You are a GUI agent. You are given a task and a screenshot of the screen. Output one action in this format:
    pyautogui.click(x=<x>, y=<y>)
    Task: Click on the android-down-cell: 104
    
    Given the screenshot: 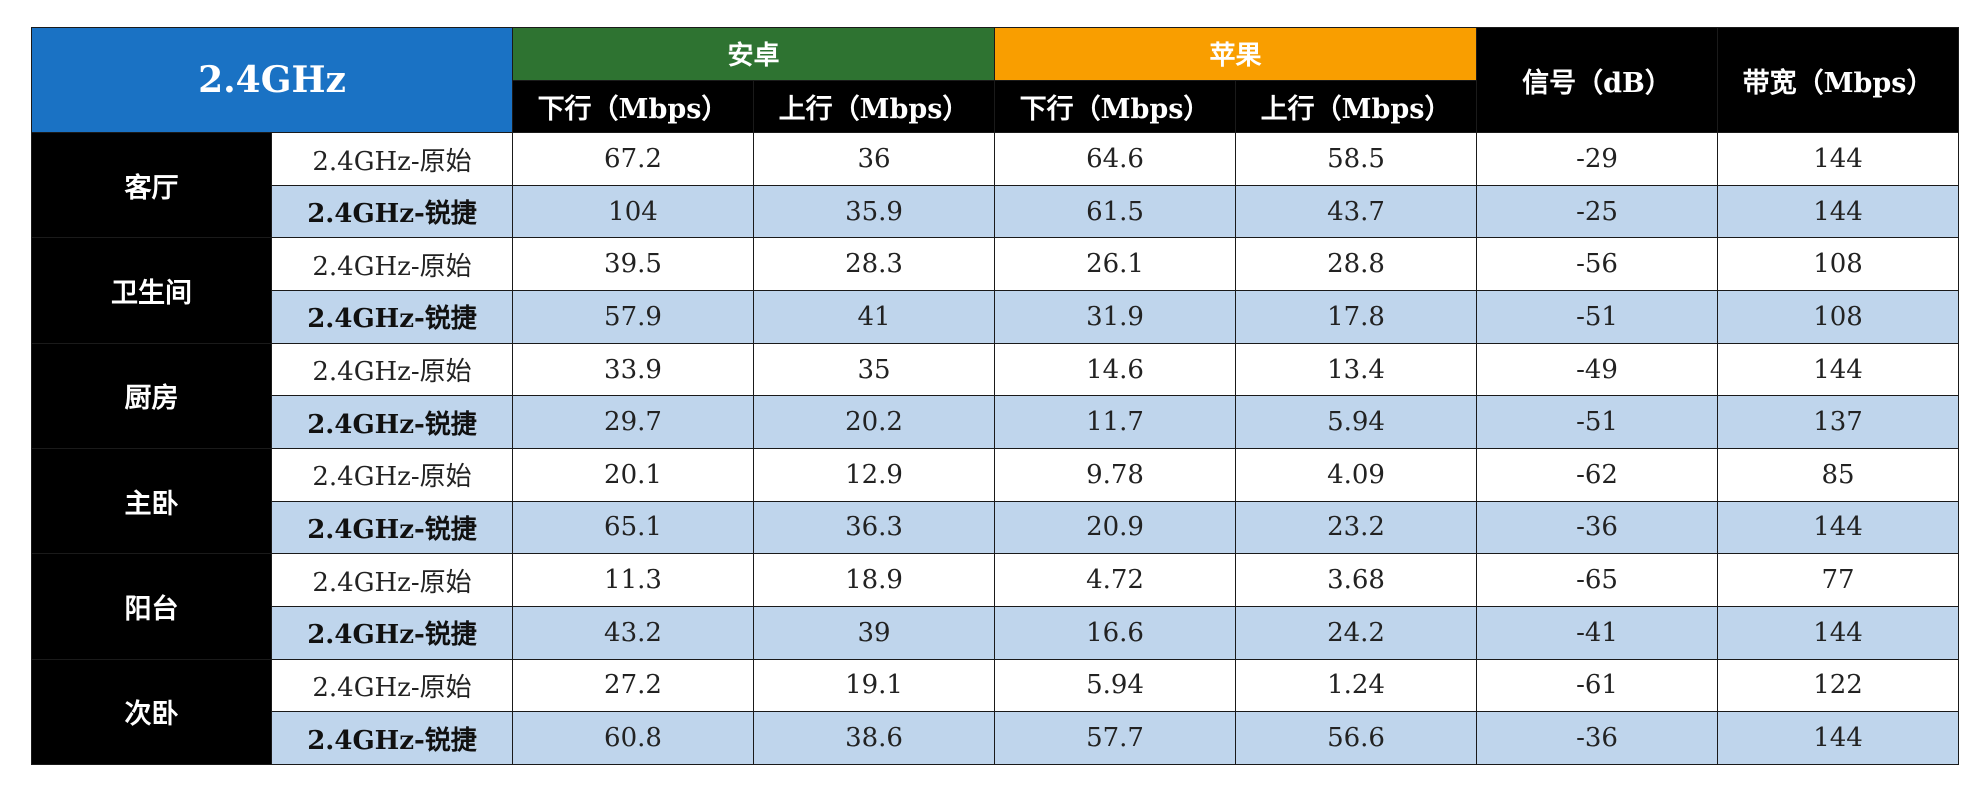 What is the action you would take?
    pyautogui.click(x=633, y=211)
    